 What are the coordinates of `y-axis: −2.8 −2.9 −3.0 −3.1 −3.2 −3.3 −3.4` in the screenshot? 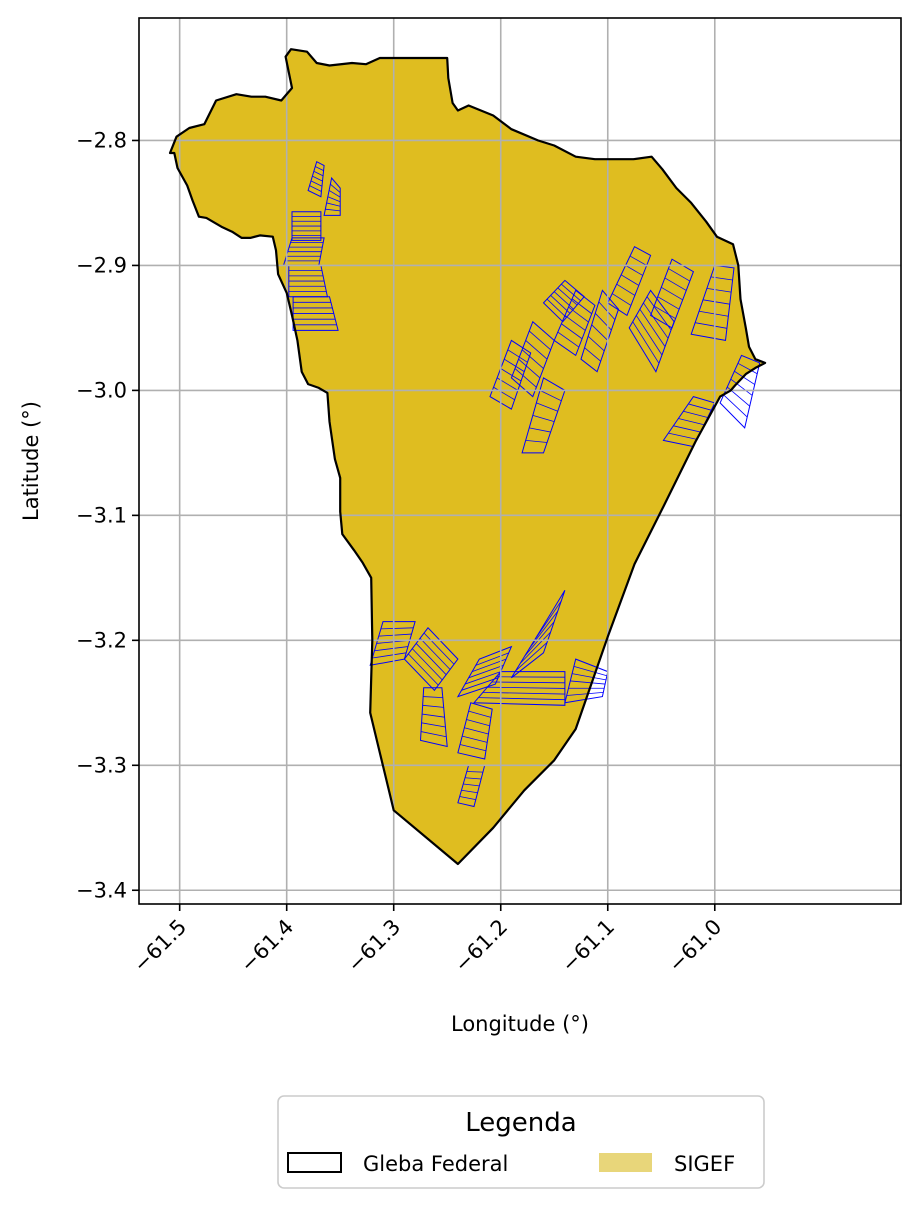 It's located at (107, 515).